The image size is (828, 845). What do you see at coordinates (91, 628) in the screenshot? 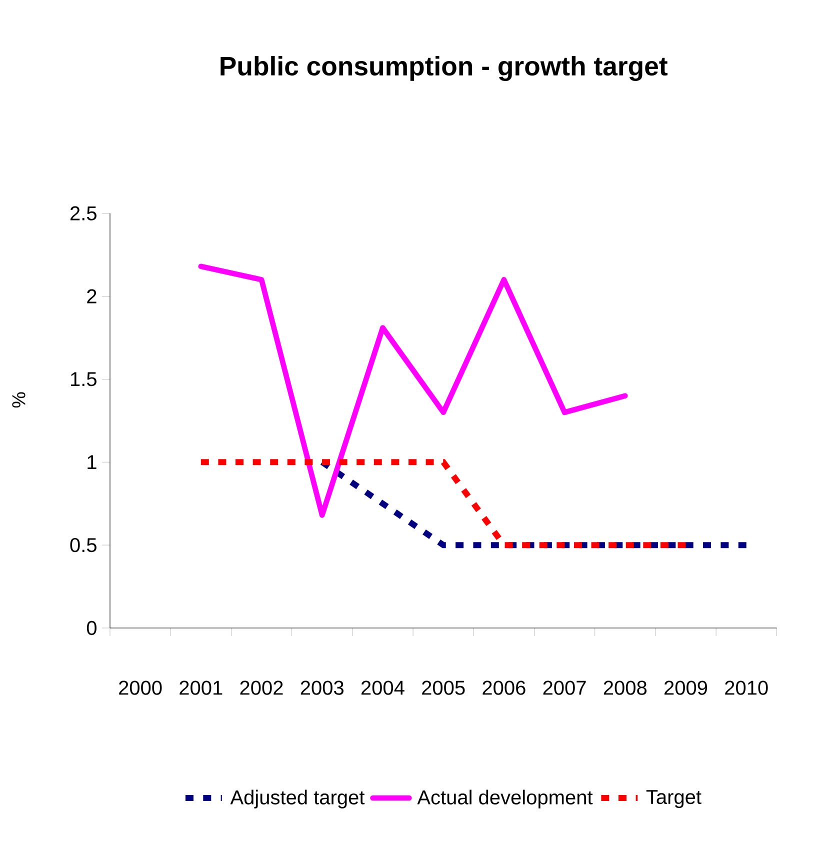
I see `y-tick-label: 0` at bounding box center [91, 628].